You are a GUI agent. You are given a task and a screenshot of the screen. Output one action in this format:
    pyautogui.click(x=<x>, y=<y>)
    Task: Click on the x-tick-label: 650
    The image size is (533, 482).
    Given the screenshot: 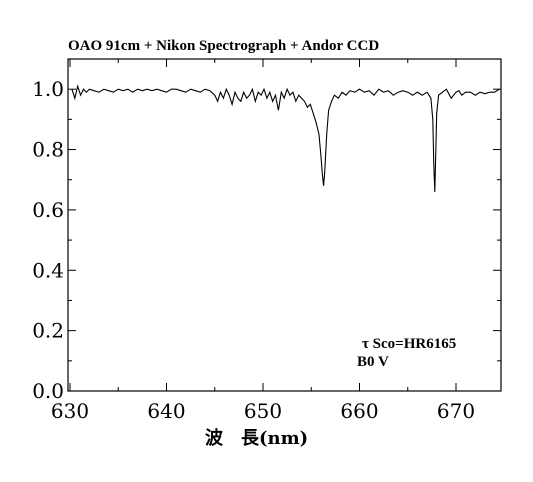 What is the action you would take?
    pyautogui.click(x=263, y=411)
    